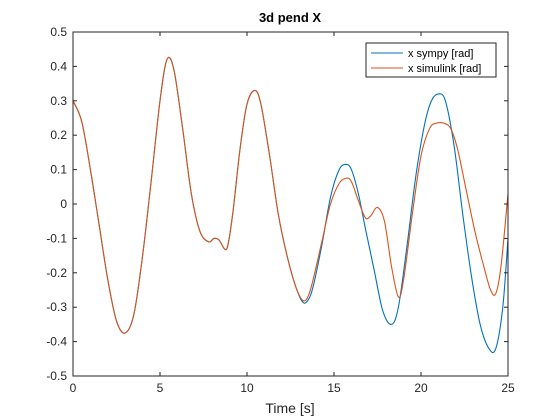 This screenshot has height=420, width=560. What do you see at coordinates (56, 273) in the screenshot?
I see `y-tick-label: -0.2` at bounding box center [56, 273].